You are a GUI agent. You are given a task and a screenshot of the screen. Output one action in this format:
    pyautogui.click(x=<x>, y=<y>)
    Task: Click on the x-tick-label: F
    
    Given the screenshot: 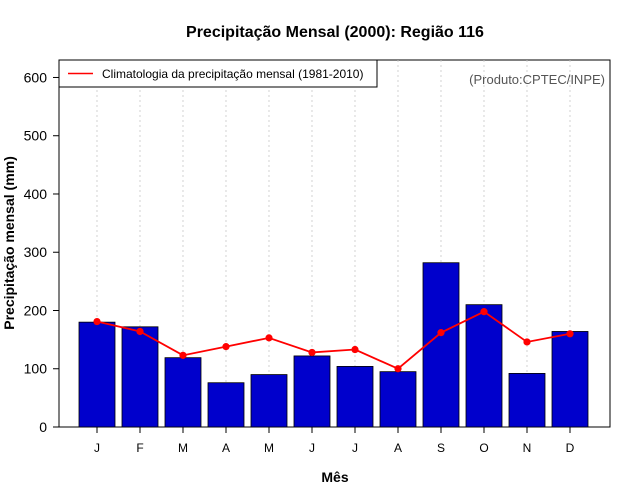 What is the action you would take?
    pyautogui.click(x=139, y=448)
    